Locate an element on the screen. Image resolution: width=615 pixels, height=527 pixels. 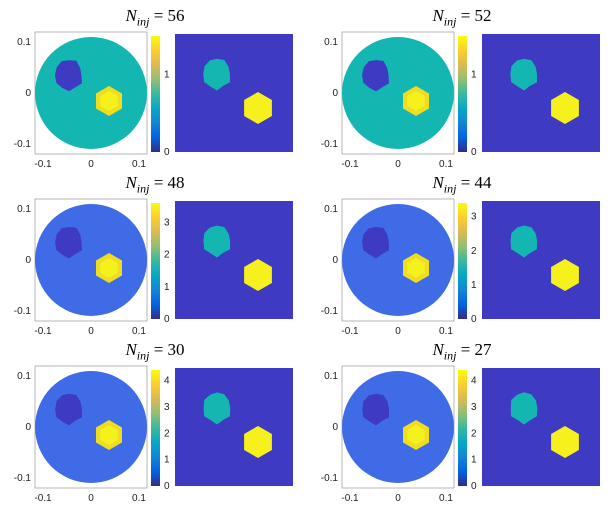
title-value: = 27 is located at coordinates (474, 349).